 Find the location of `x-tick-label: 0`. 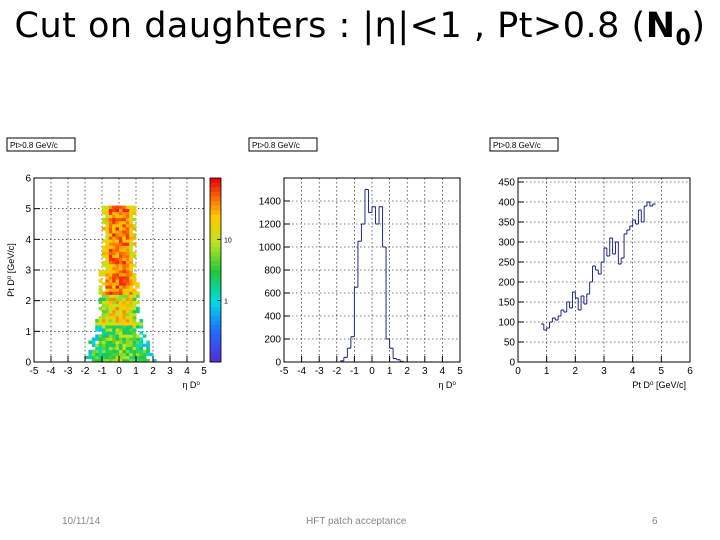

x-tick-label: 0 is located at coordinates (518, 371).